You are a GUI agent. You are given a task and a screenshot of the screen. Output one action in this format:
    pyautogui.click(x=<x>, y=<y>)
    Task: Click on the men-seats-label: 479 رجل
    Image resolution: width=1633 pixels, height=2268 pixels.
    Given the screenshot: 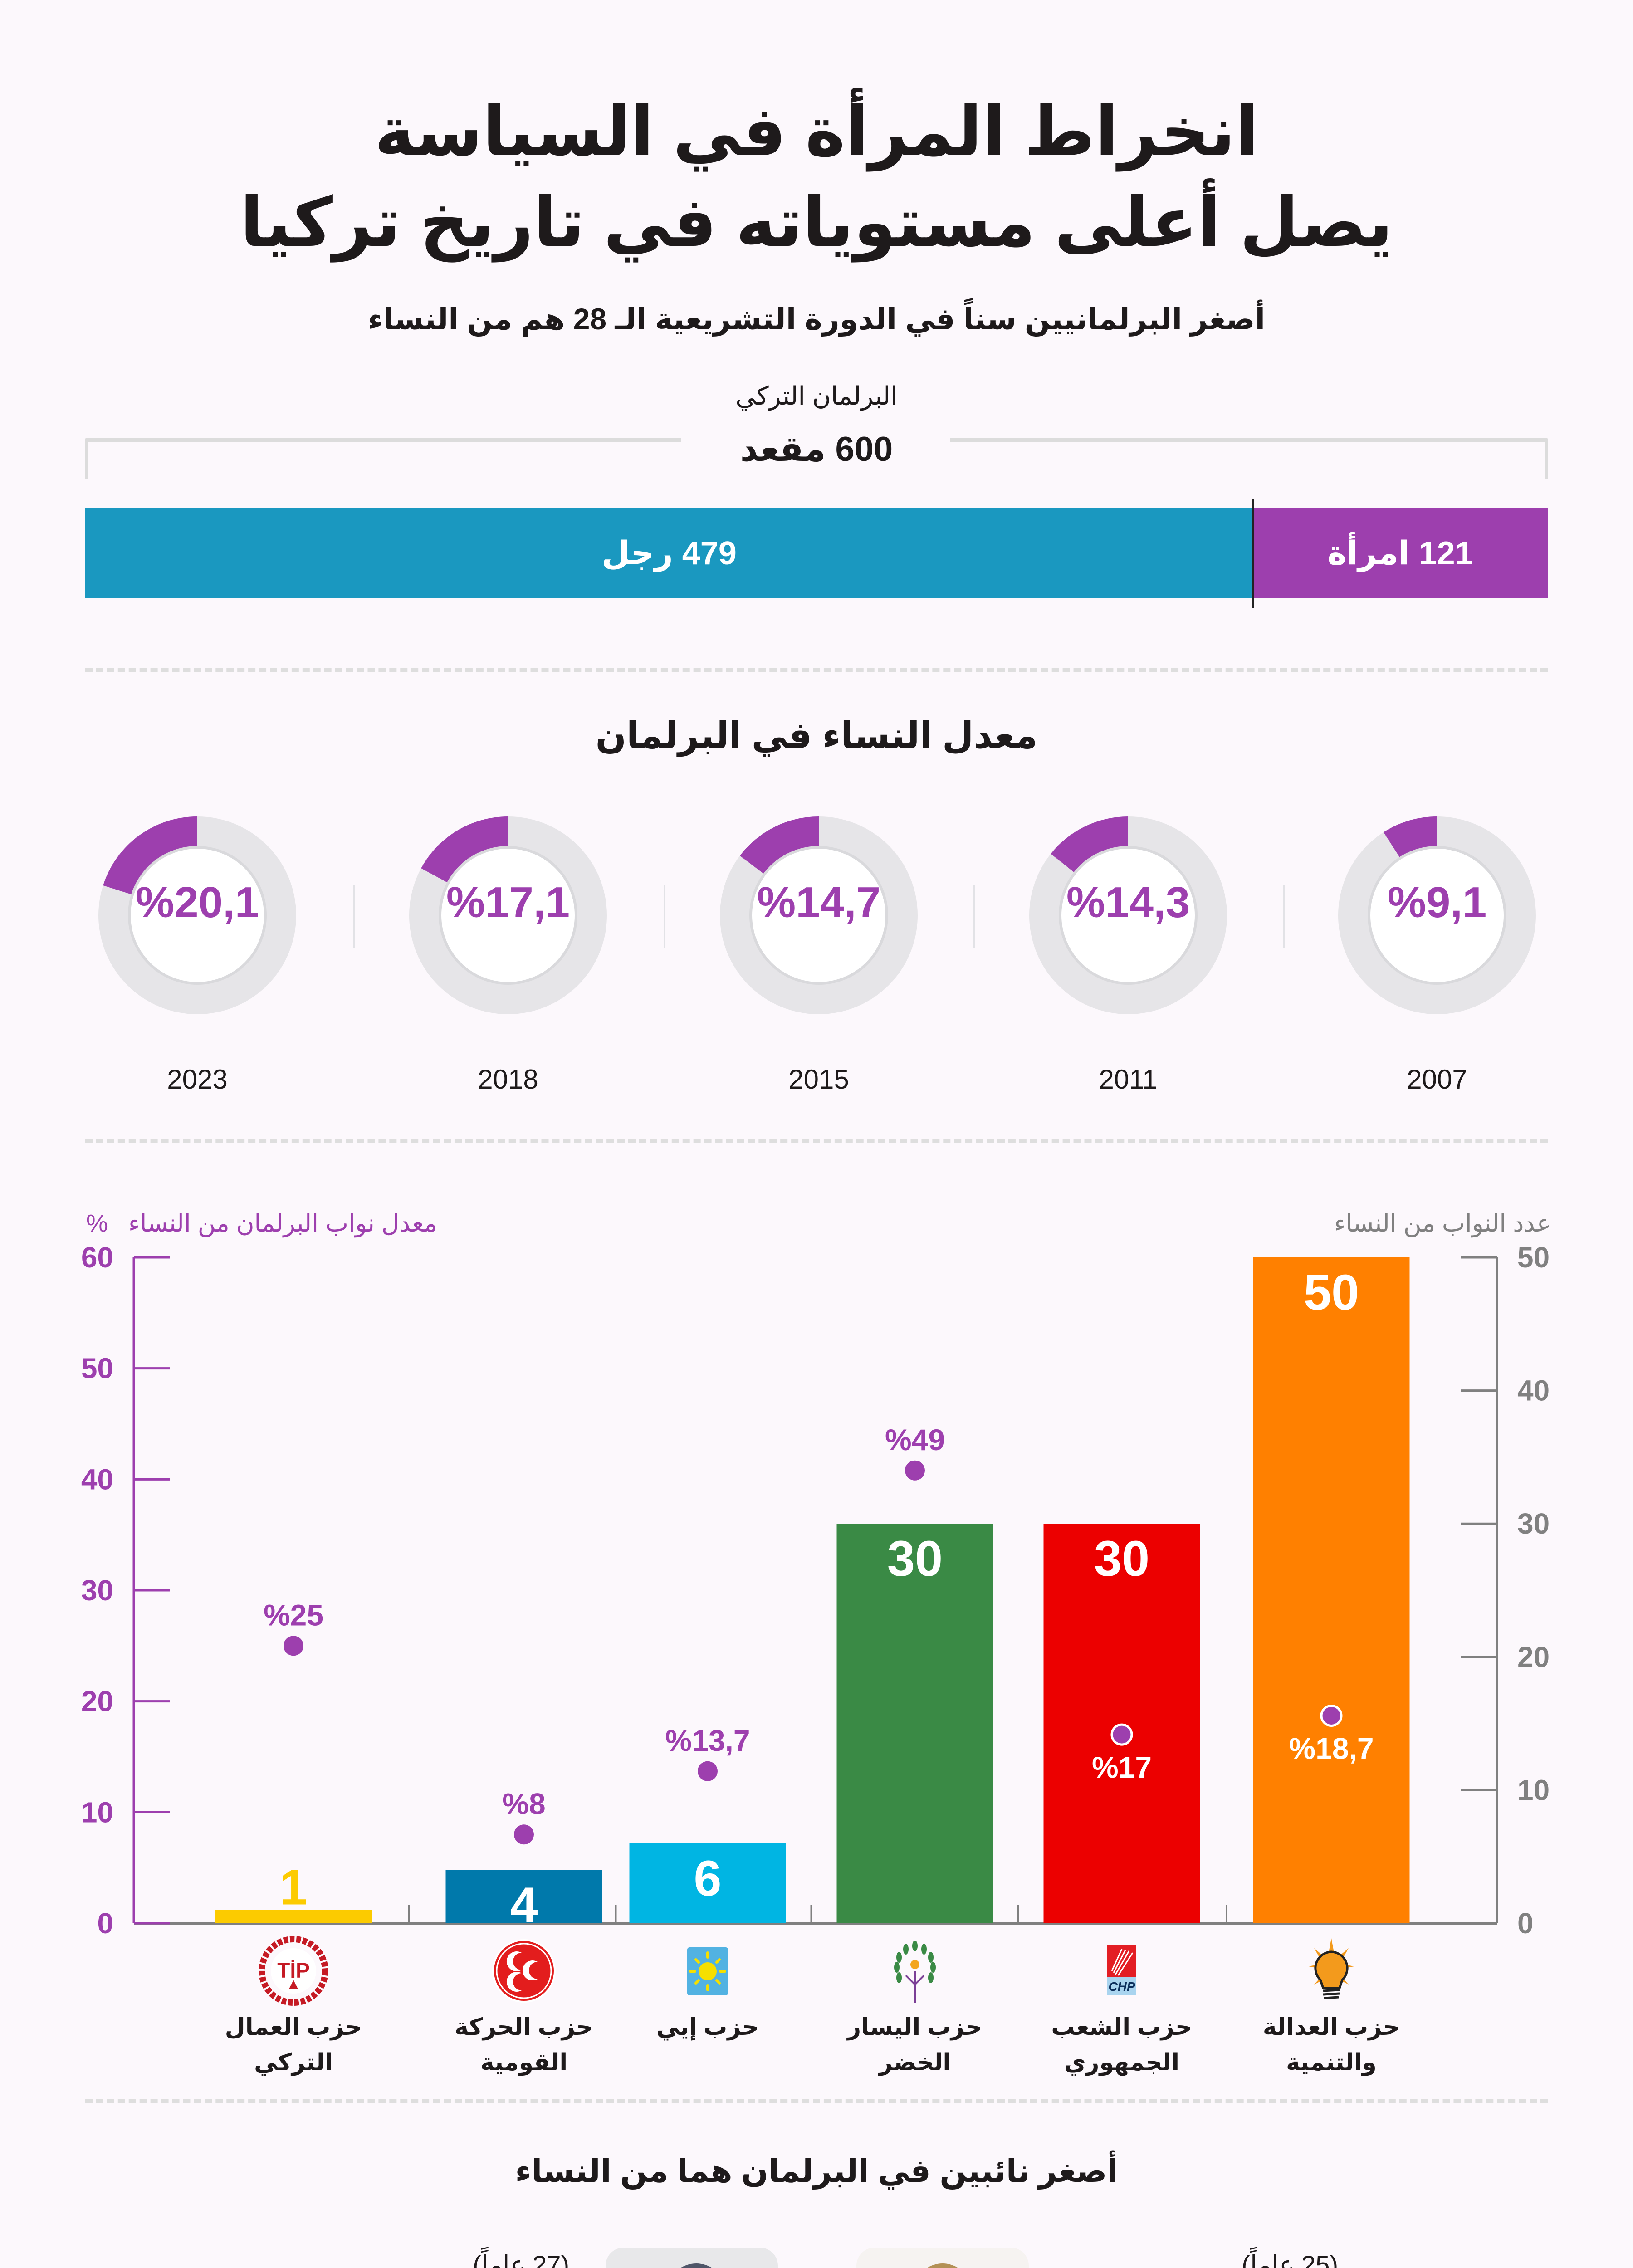 What is the action you would take?
    pyautogui.click(x=669, y=554)
    